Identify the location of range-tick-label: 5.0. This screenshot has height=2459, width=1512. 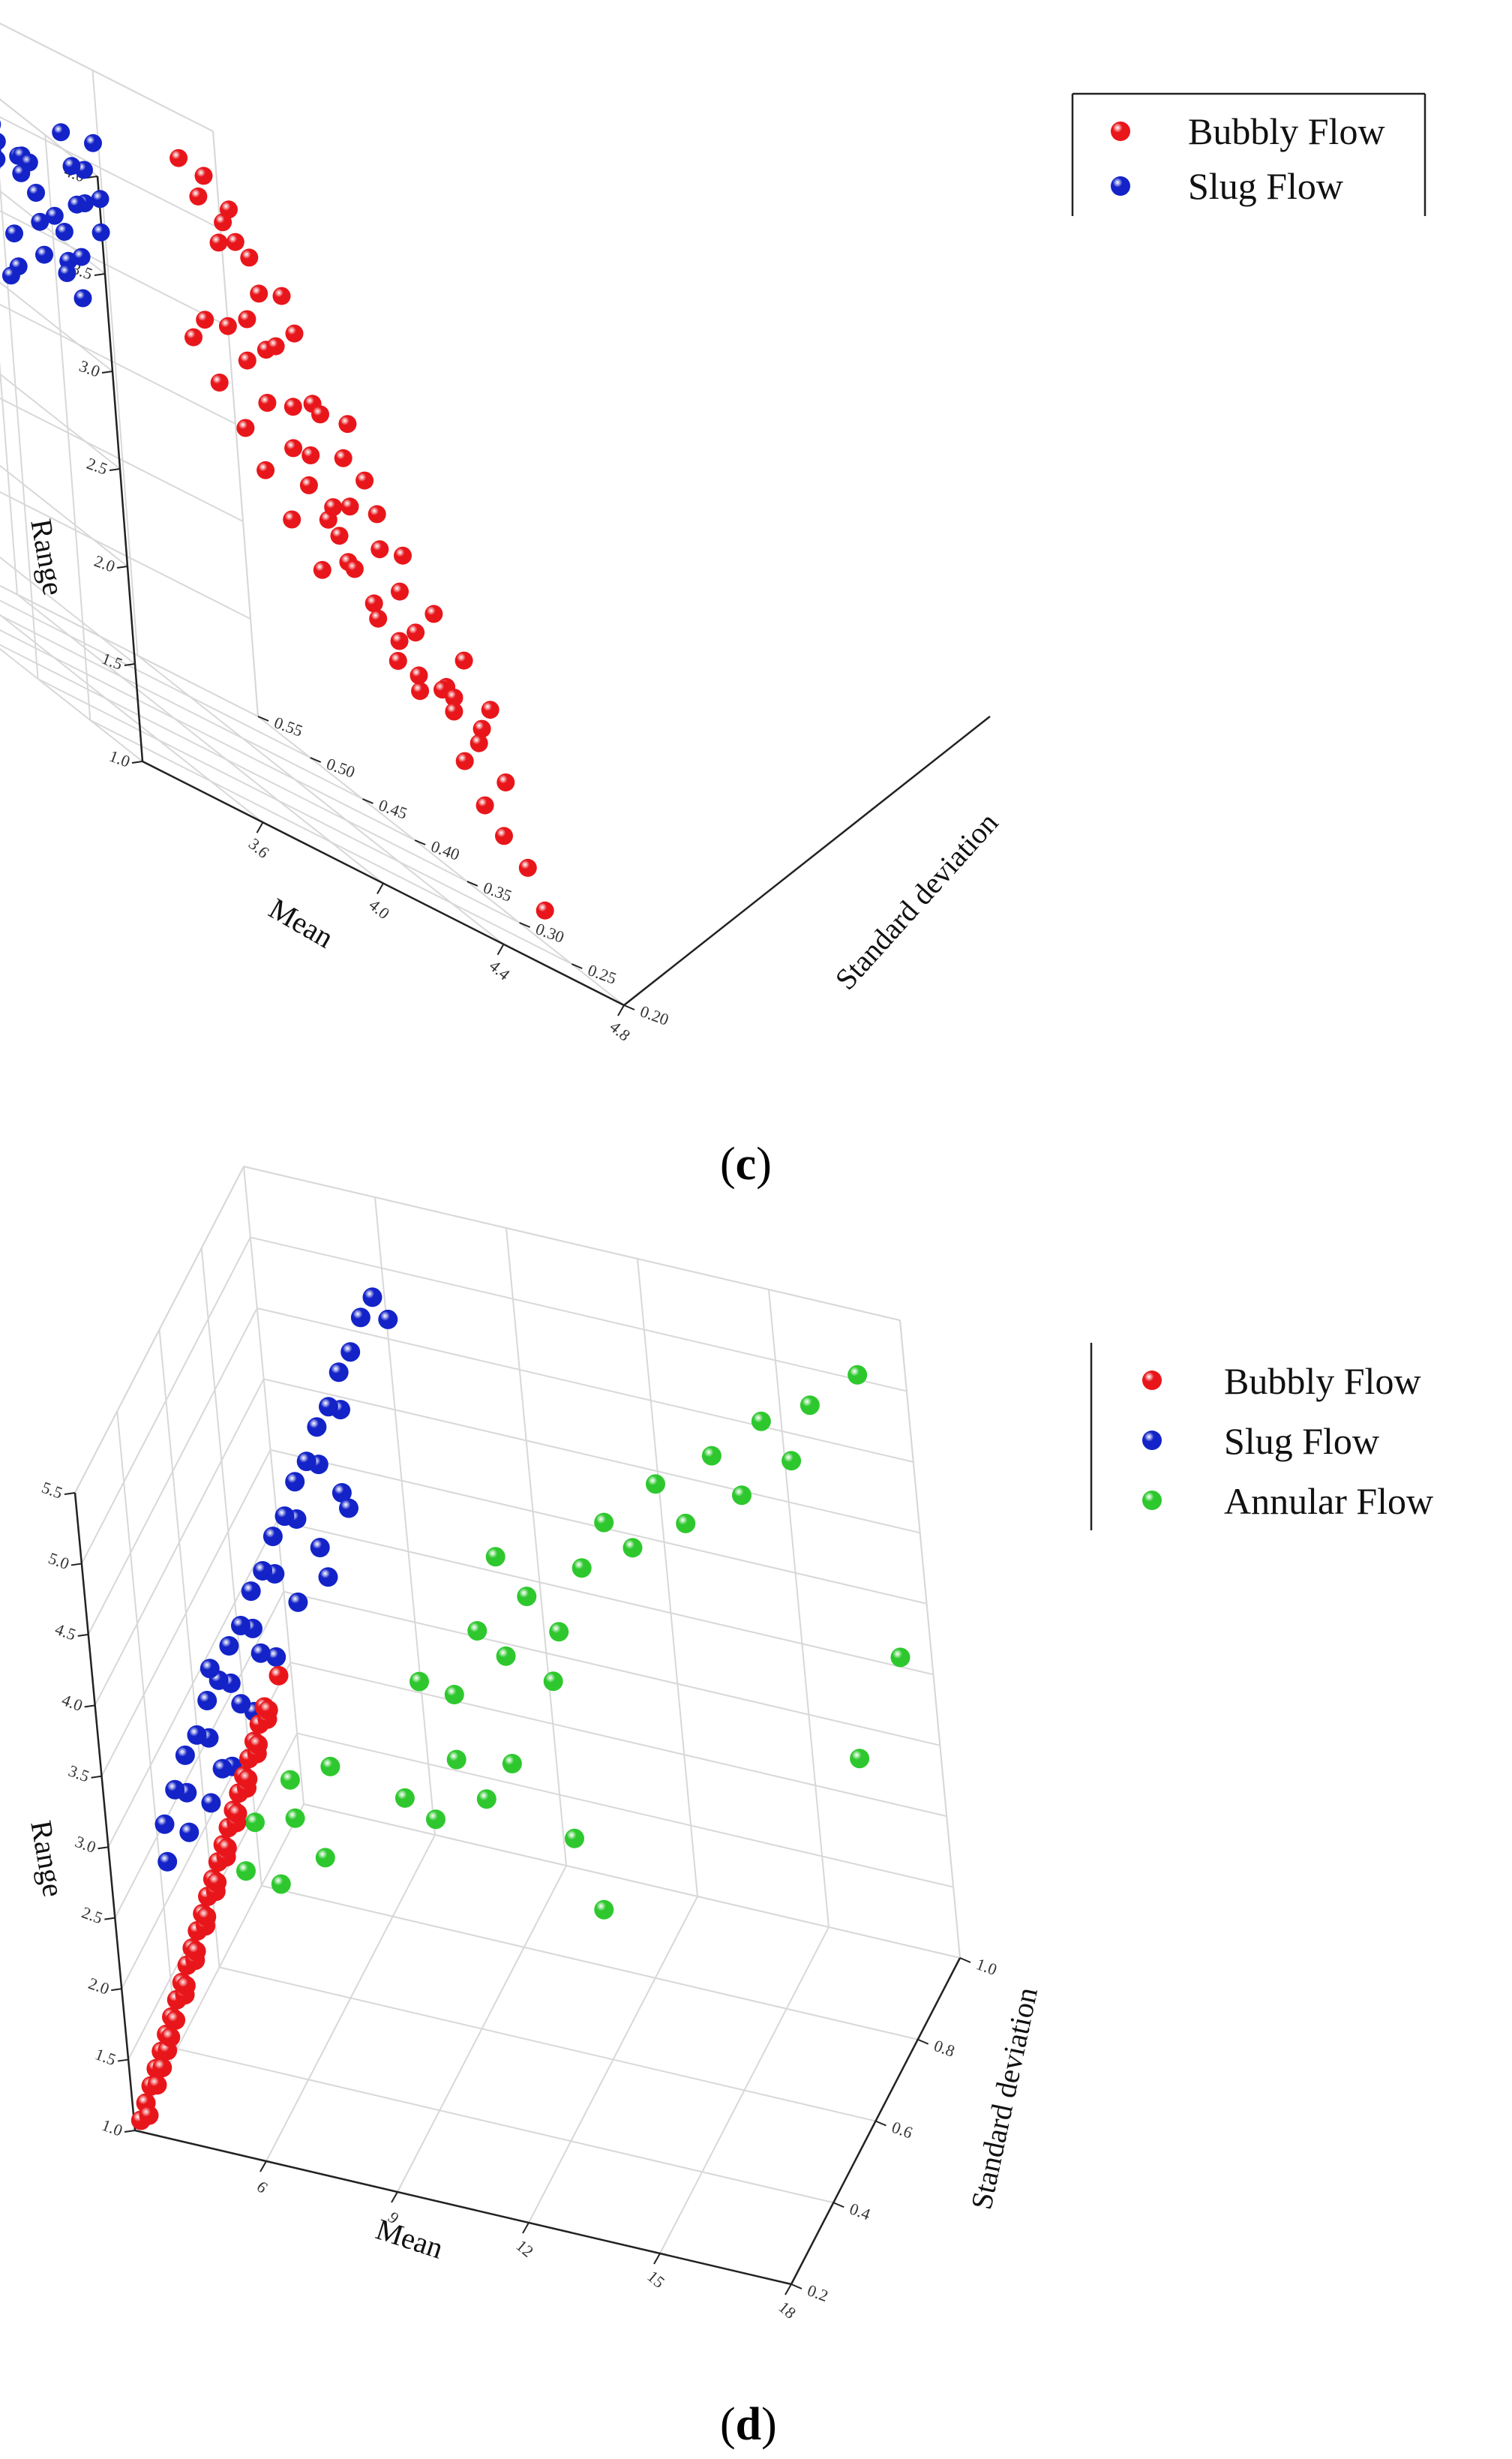
(58, 1560).